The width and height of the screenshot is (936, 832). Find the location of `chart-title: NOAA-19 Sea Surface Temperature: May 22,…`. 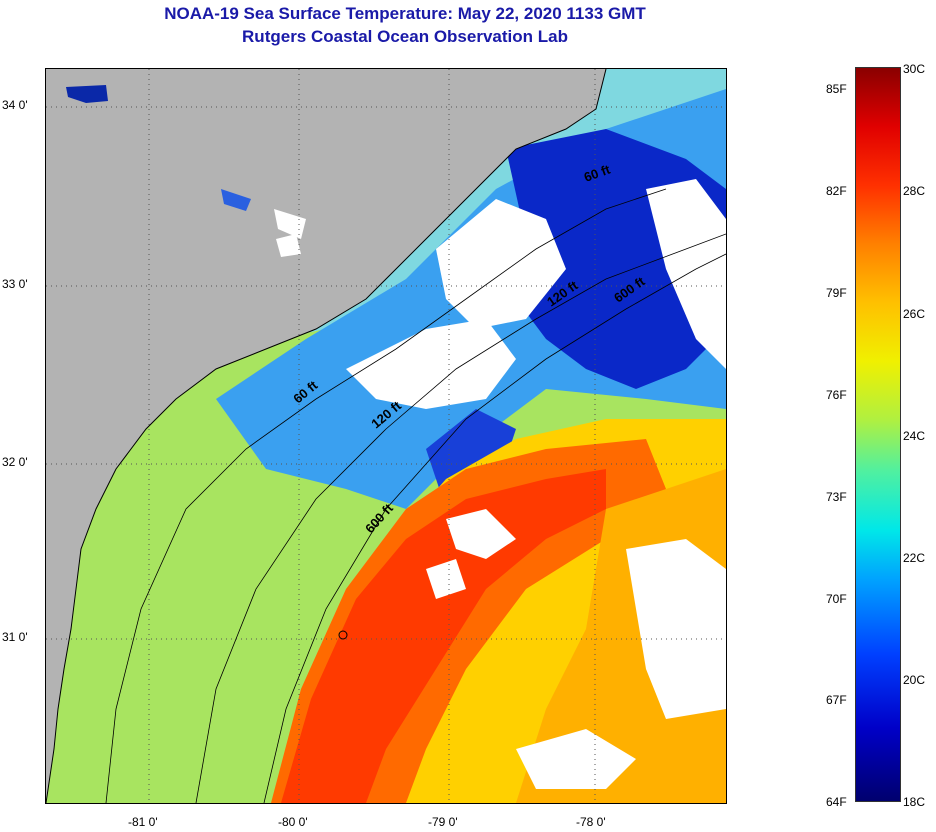

chart-title: NOAA-19 Sea Surface Temperature: May 22,… is located at coordinates (405, 13).